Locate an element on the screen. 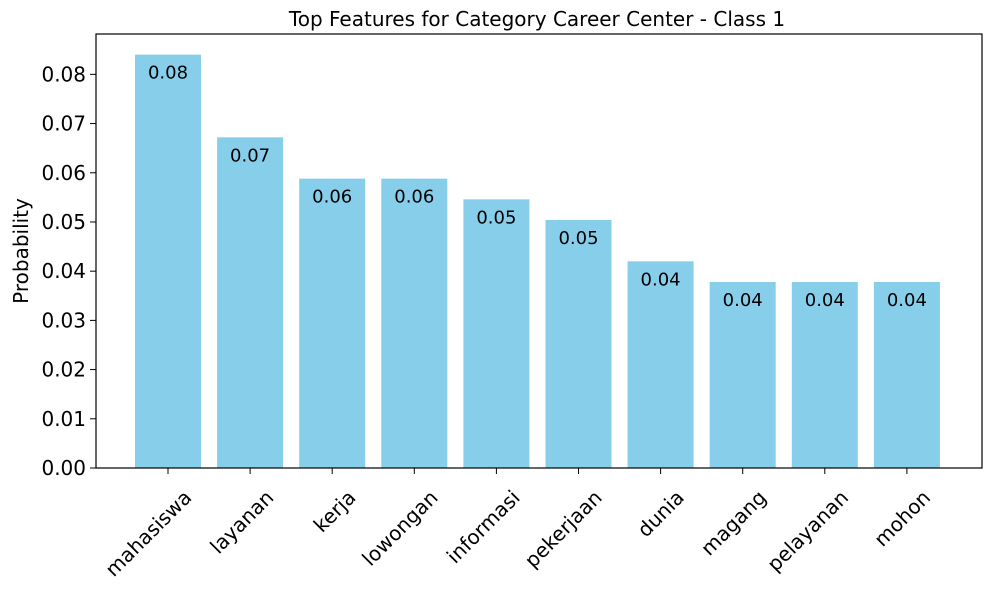 This screenshot has width=989, height=590. x-tick-label: dunia is located at coordinates (660, 513).